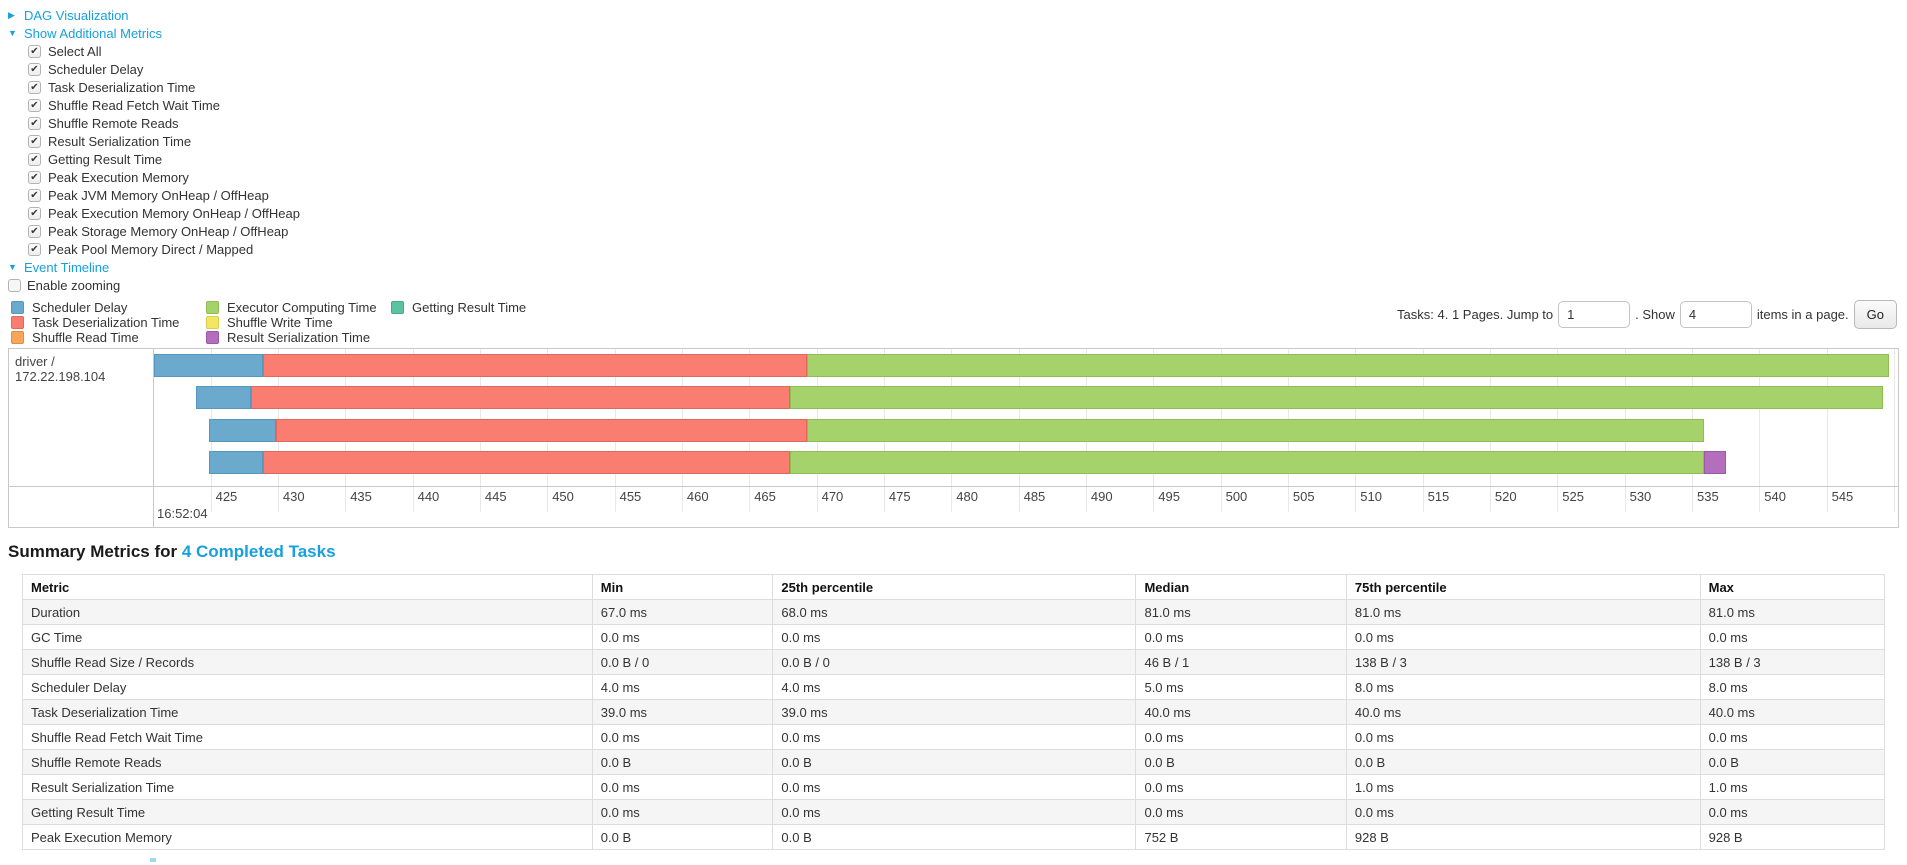 This screenshot has height=865, width=1907. Describe the element at coordinates (1894, 430) in the screenshot. I see `tick-gridline` at that location.